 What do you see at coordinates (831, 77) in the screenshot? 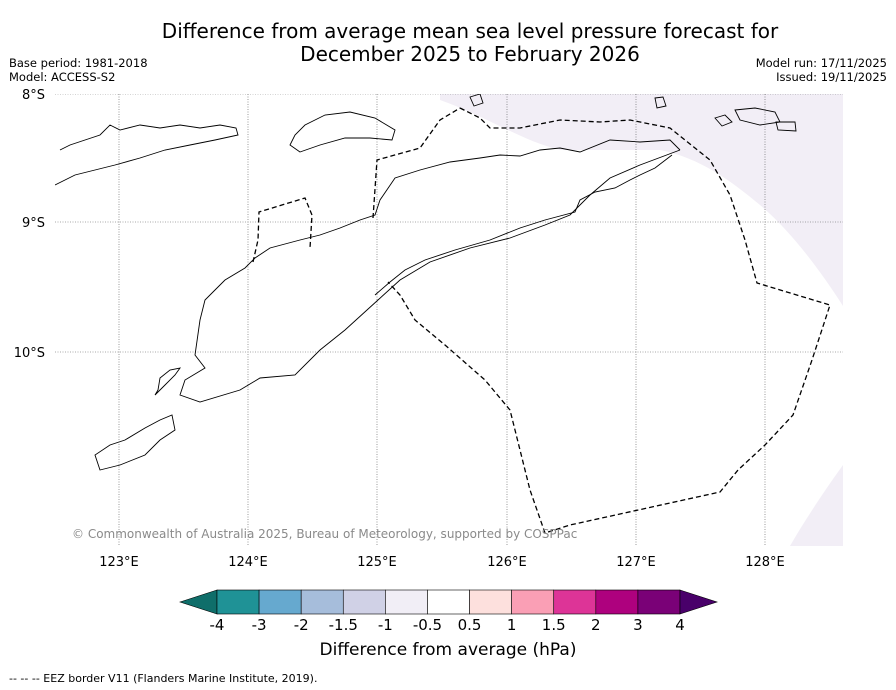
I see `issued-date: Issued: 19/11/2025` at bounding box center [831, 77].